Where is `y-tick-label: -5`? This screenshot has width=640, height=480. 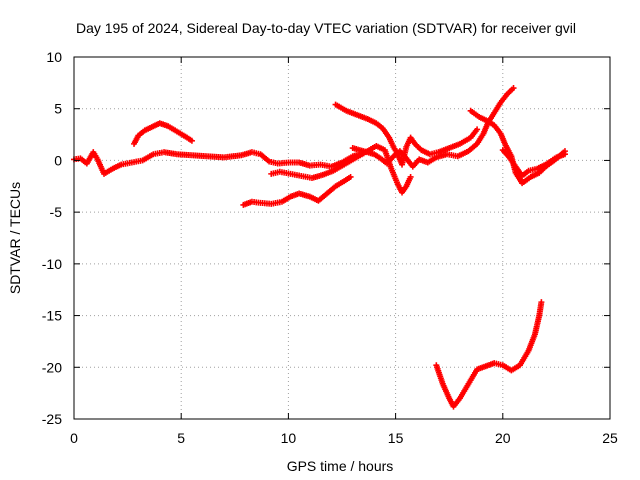
y-tick-label: -5 is located at coordinates (56, 212).